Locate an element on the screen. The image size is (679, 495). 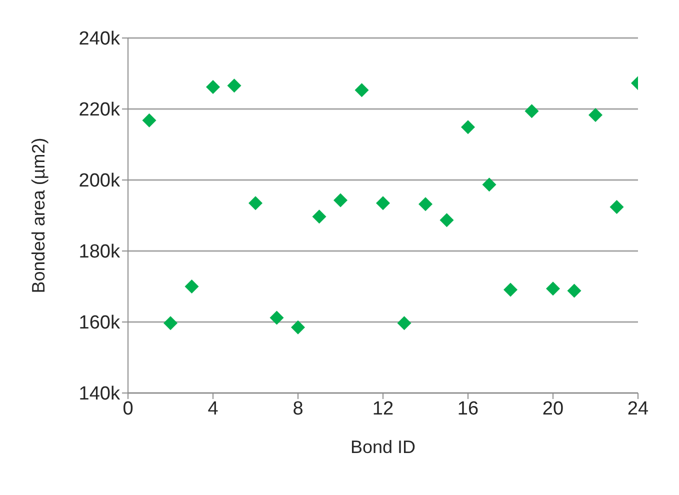
x-tick-label: 16 is located at coordinates (468, 409).